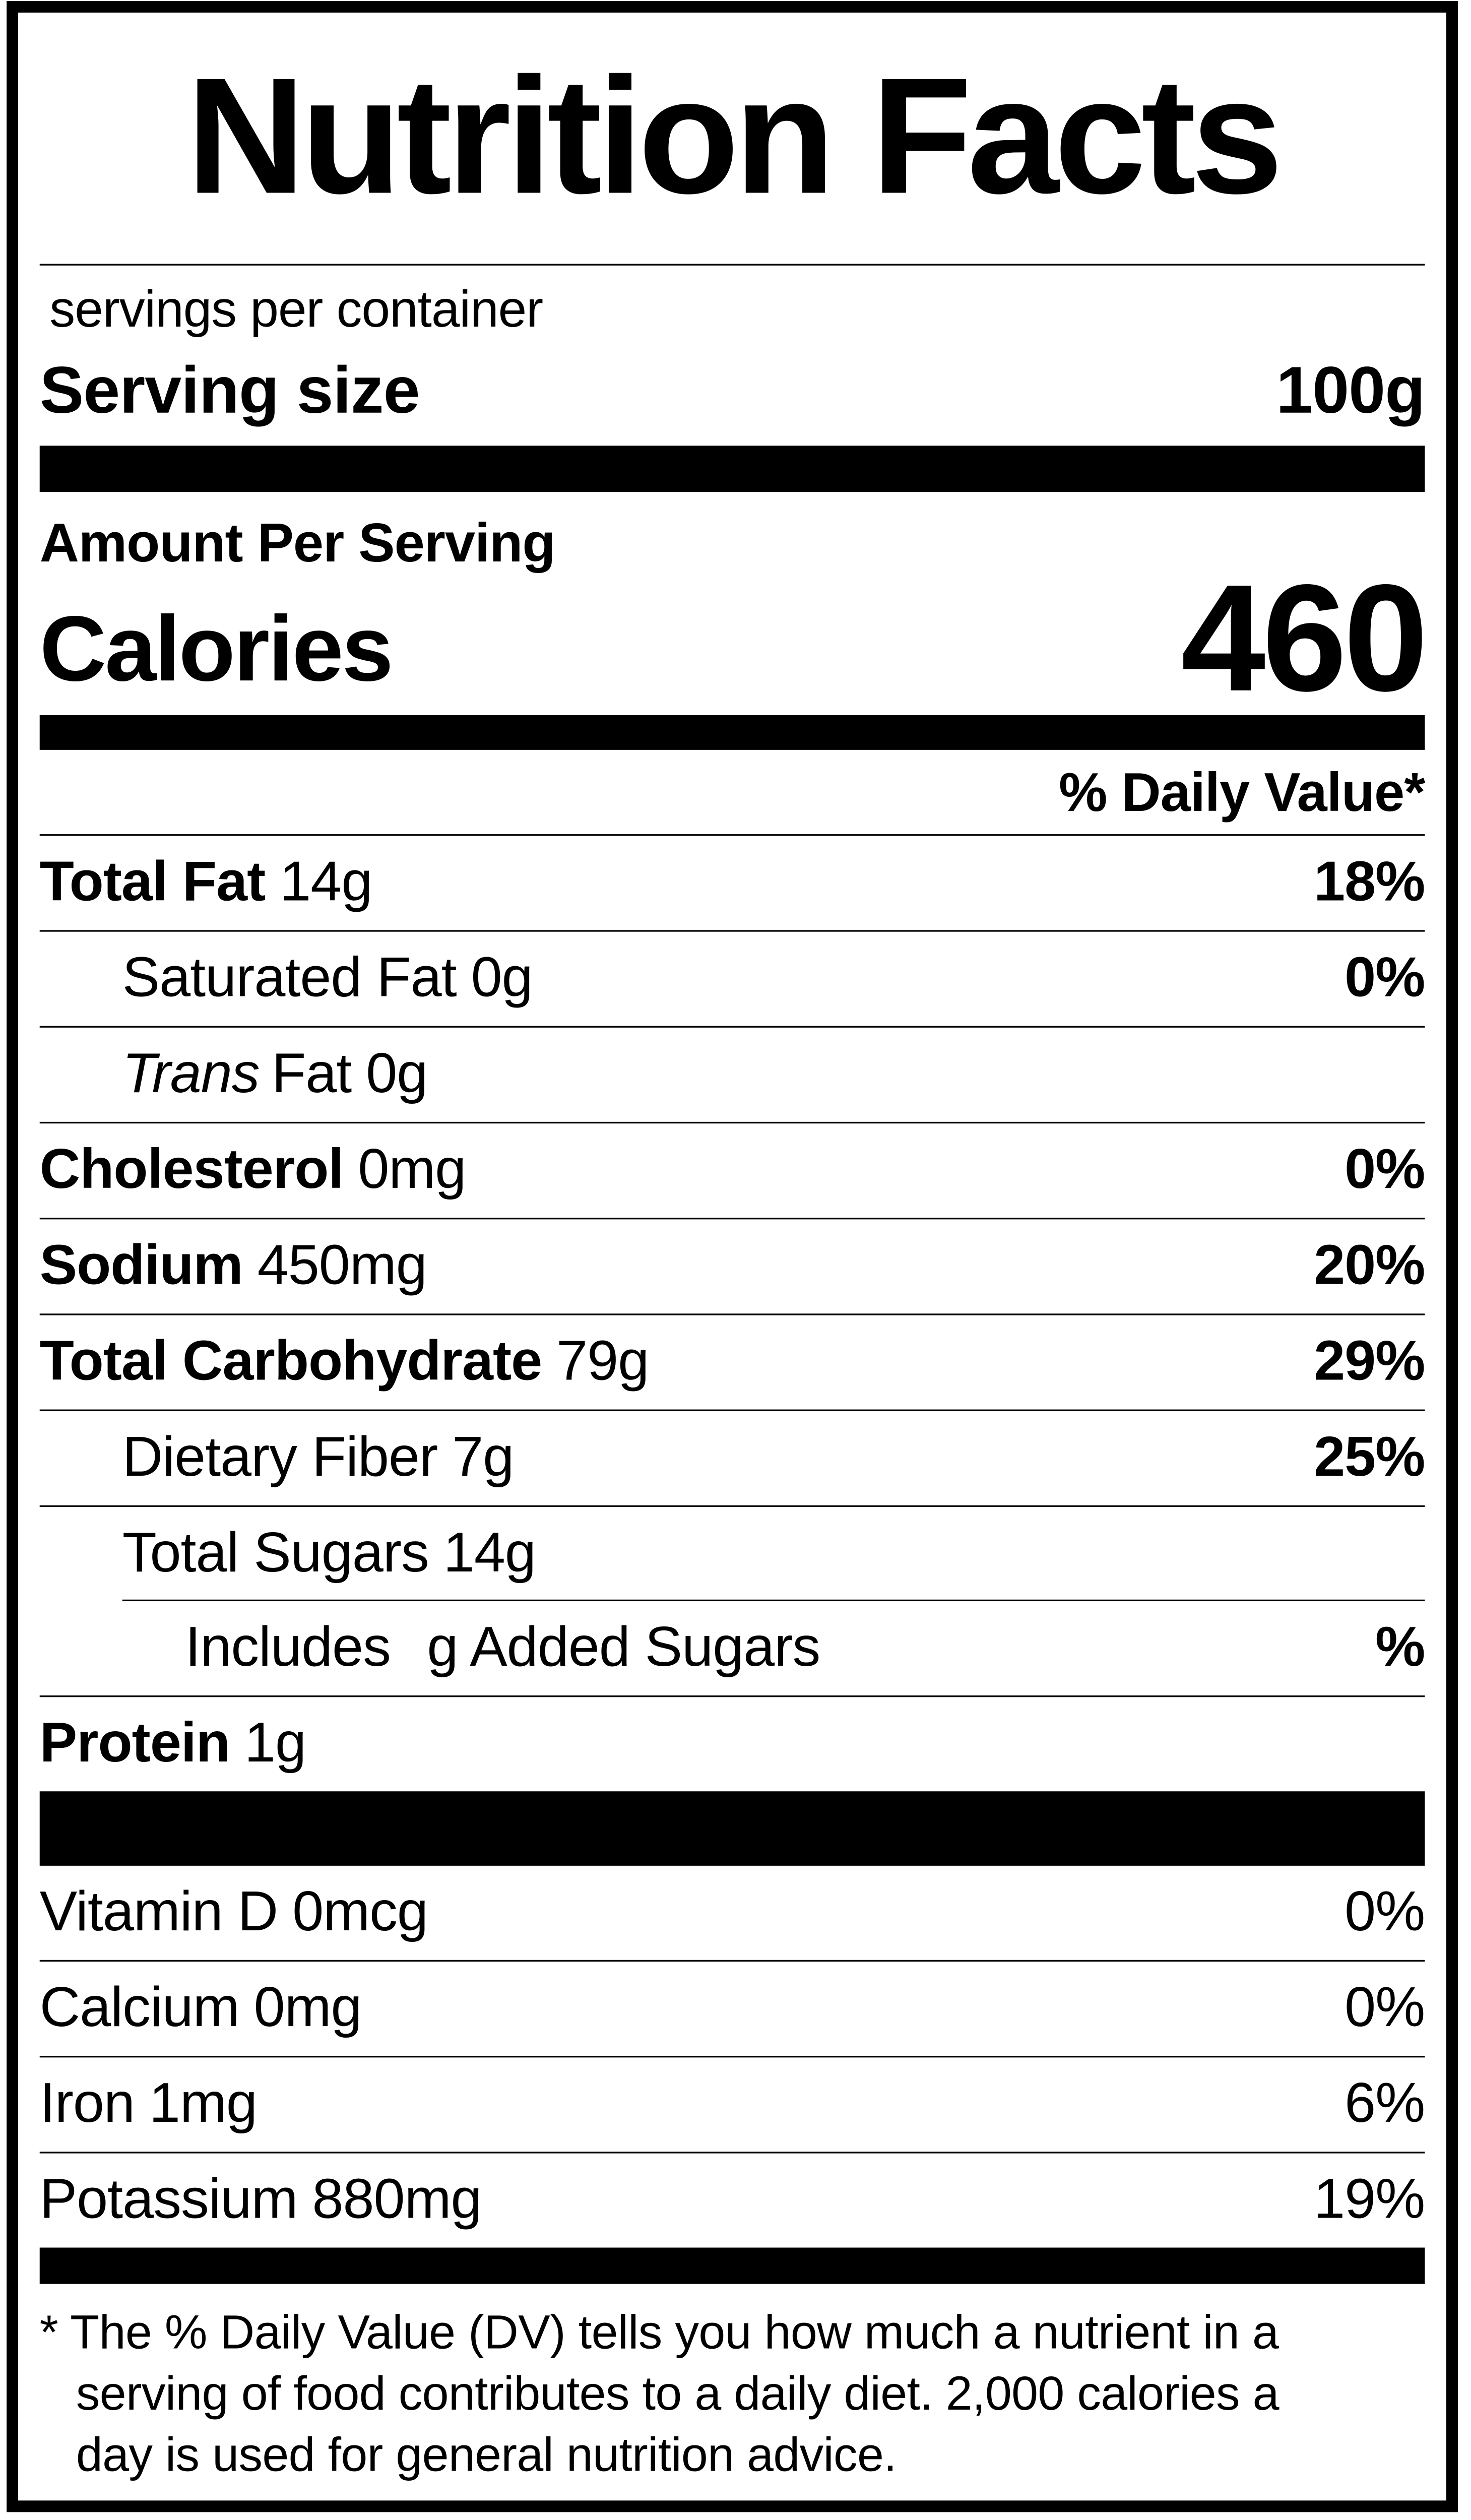  Describe the element at coordinates (1400, 1648) in the screenshot. I see `nutrient-percent: %` at that location.